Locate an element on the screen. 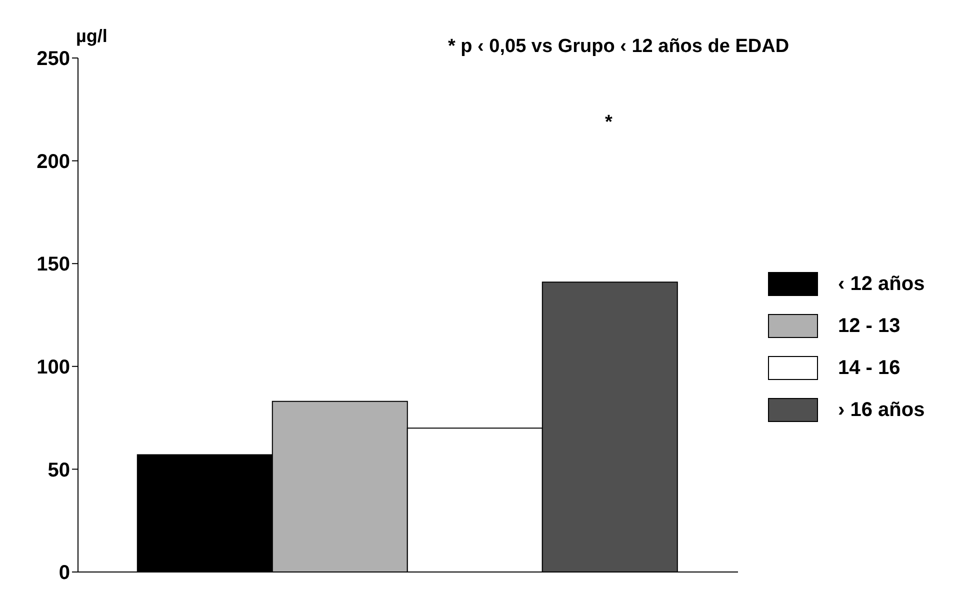 The width and height of the screenshot is (977, 607). y-axis-title: µg/l is located at coordinates (92, 36).